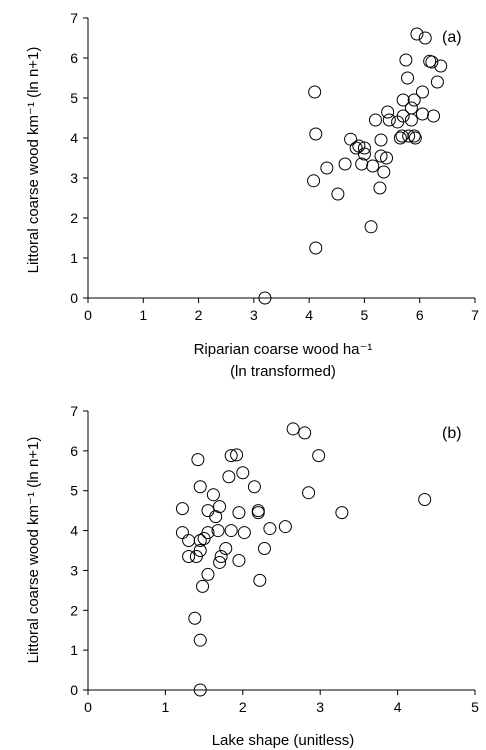  I want to click on panel-b-x-tick-label-4: 4, so click(398, 707).